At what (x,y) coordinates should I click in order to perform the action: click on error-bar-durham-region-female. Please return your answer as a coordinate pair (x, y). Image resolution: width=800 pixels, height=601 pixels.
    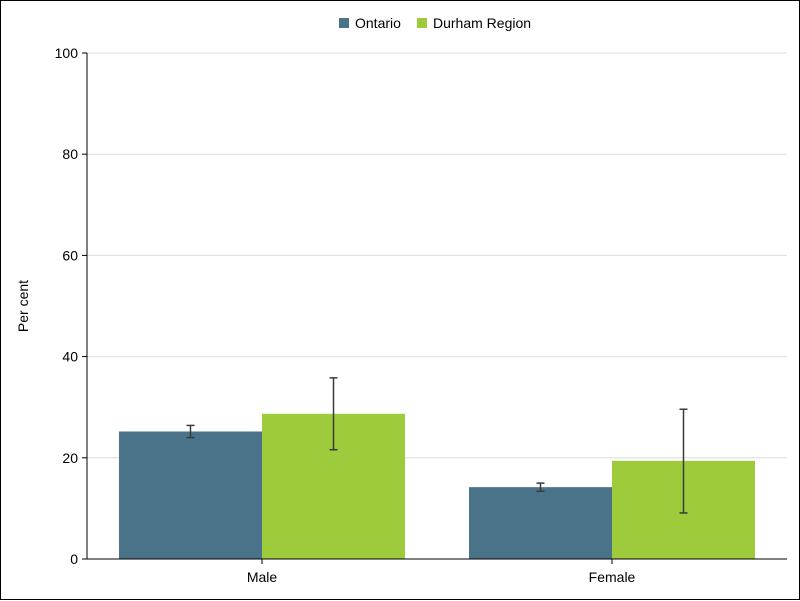
    Looking at the image, I should click on (683, 461).